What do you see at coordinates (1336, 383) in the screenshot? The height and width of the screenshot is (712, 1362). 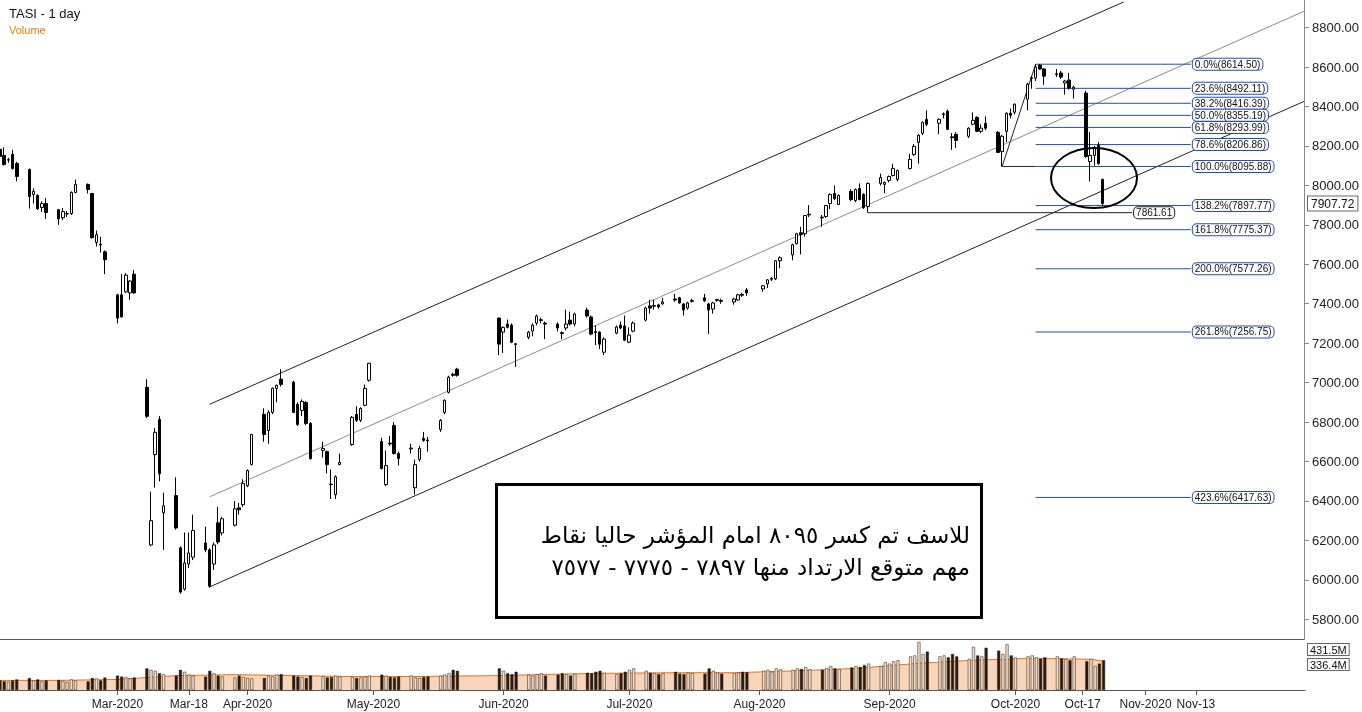 I see `y-tick-label: 7000.00` at bounding box center [1336, 383].